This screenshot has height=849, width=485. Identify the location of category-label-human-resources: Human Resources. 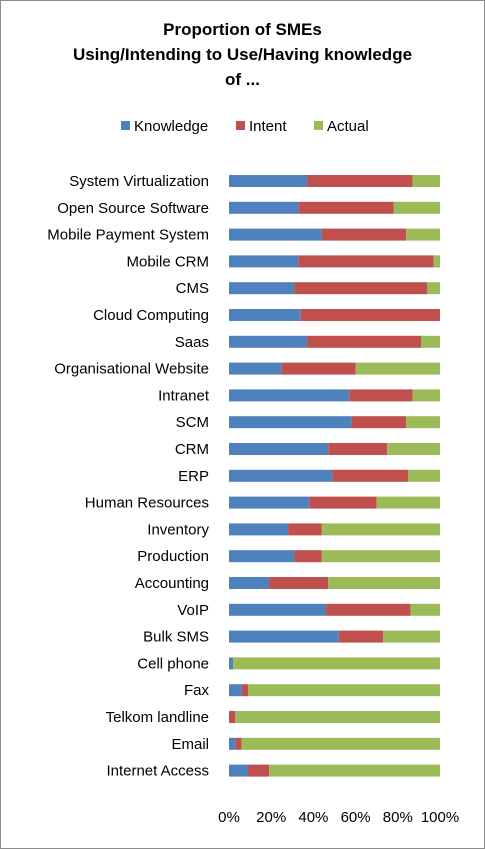
(147, 503).